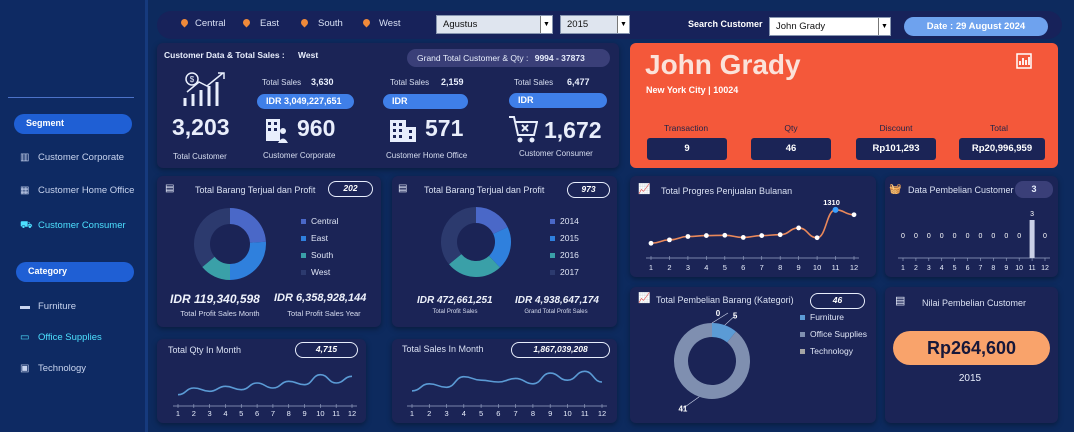 The width and height of the screenshot is (1074, 432). I want to click on corp-sales-value: 3,630, so click(322, 82).